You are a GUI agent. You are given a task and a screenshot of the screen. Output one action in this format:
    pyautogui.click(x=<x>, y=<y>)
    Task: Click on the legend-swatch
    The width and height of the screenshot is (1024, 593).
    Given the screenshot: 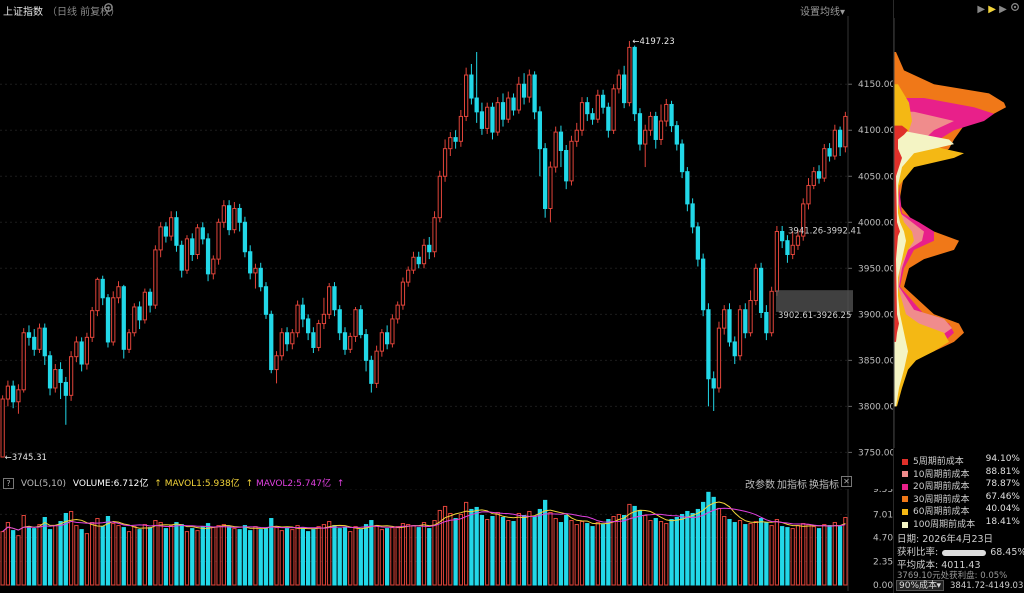 What is the action you would take?
    pyautogui.click(x=905, y=474)
    